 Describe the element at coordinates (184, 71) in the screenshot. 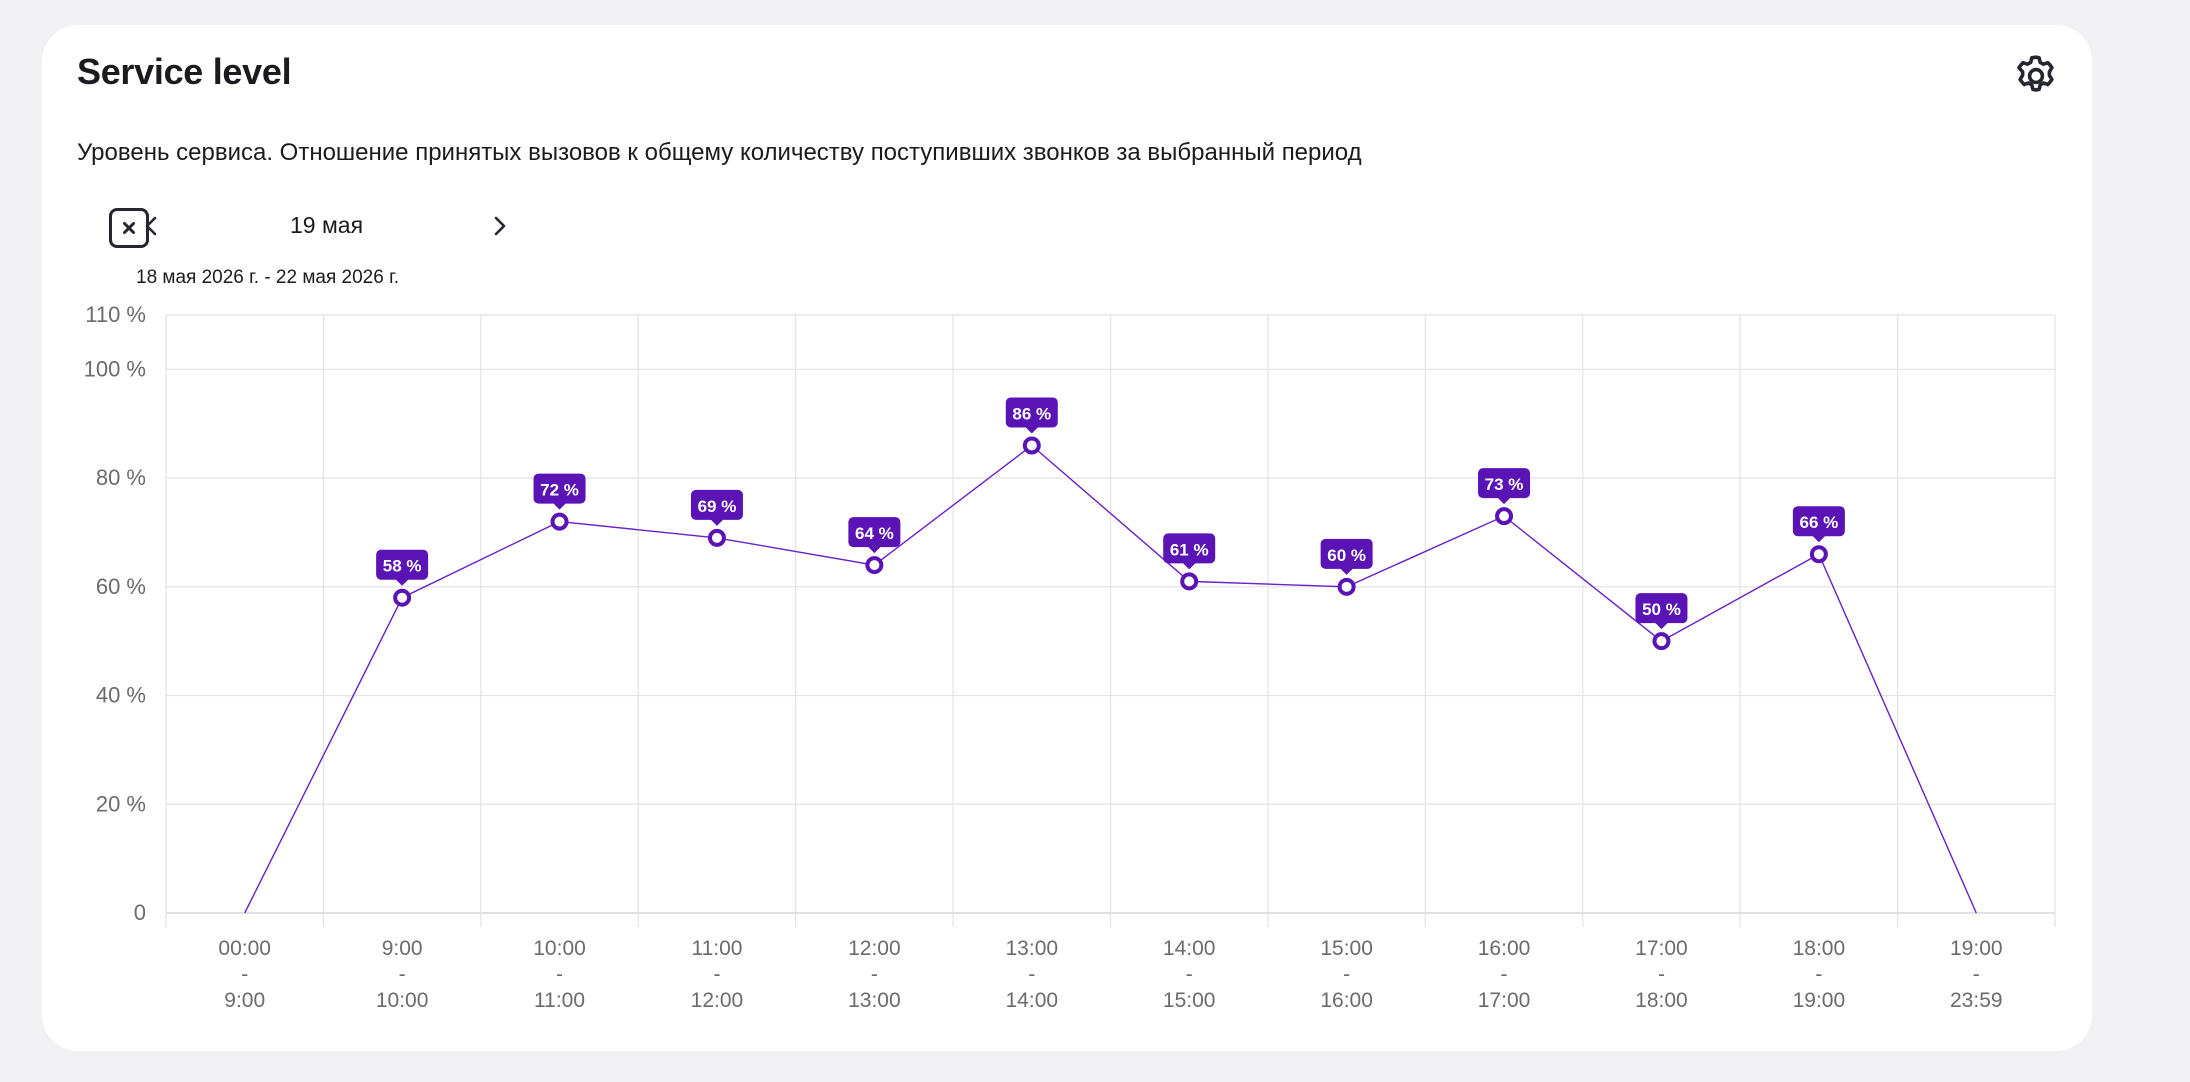

I see `card-title: Service level` at that location.